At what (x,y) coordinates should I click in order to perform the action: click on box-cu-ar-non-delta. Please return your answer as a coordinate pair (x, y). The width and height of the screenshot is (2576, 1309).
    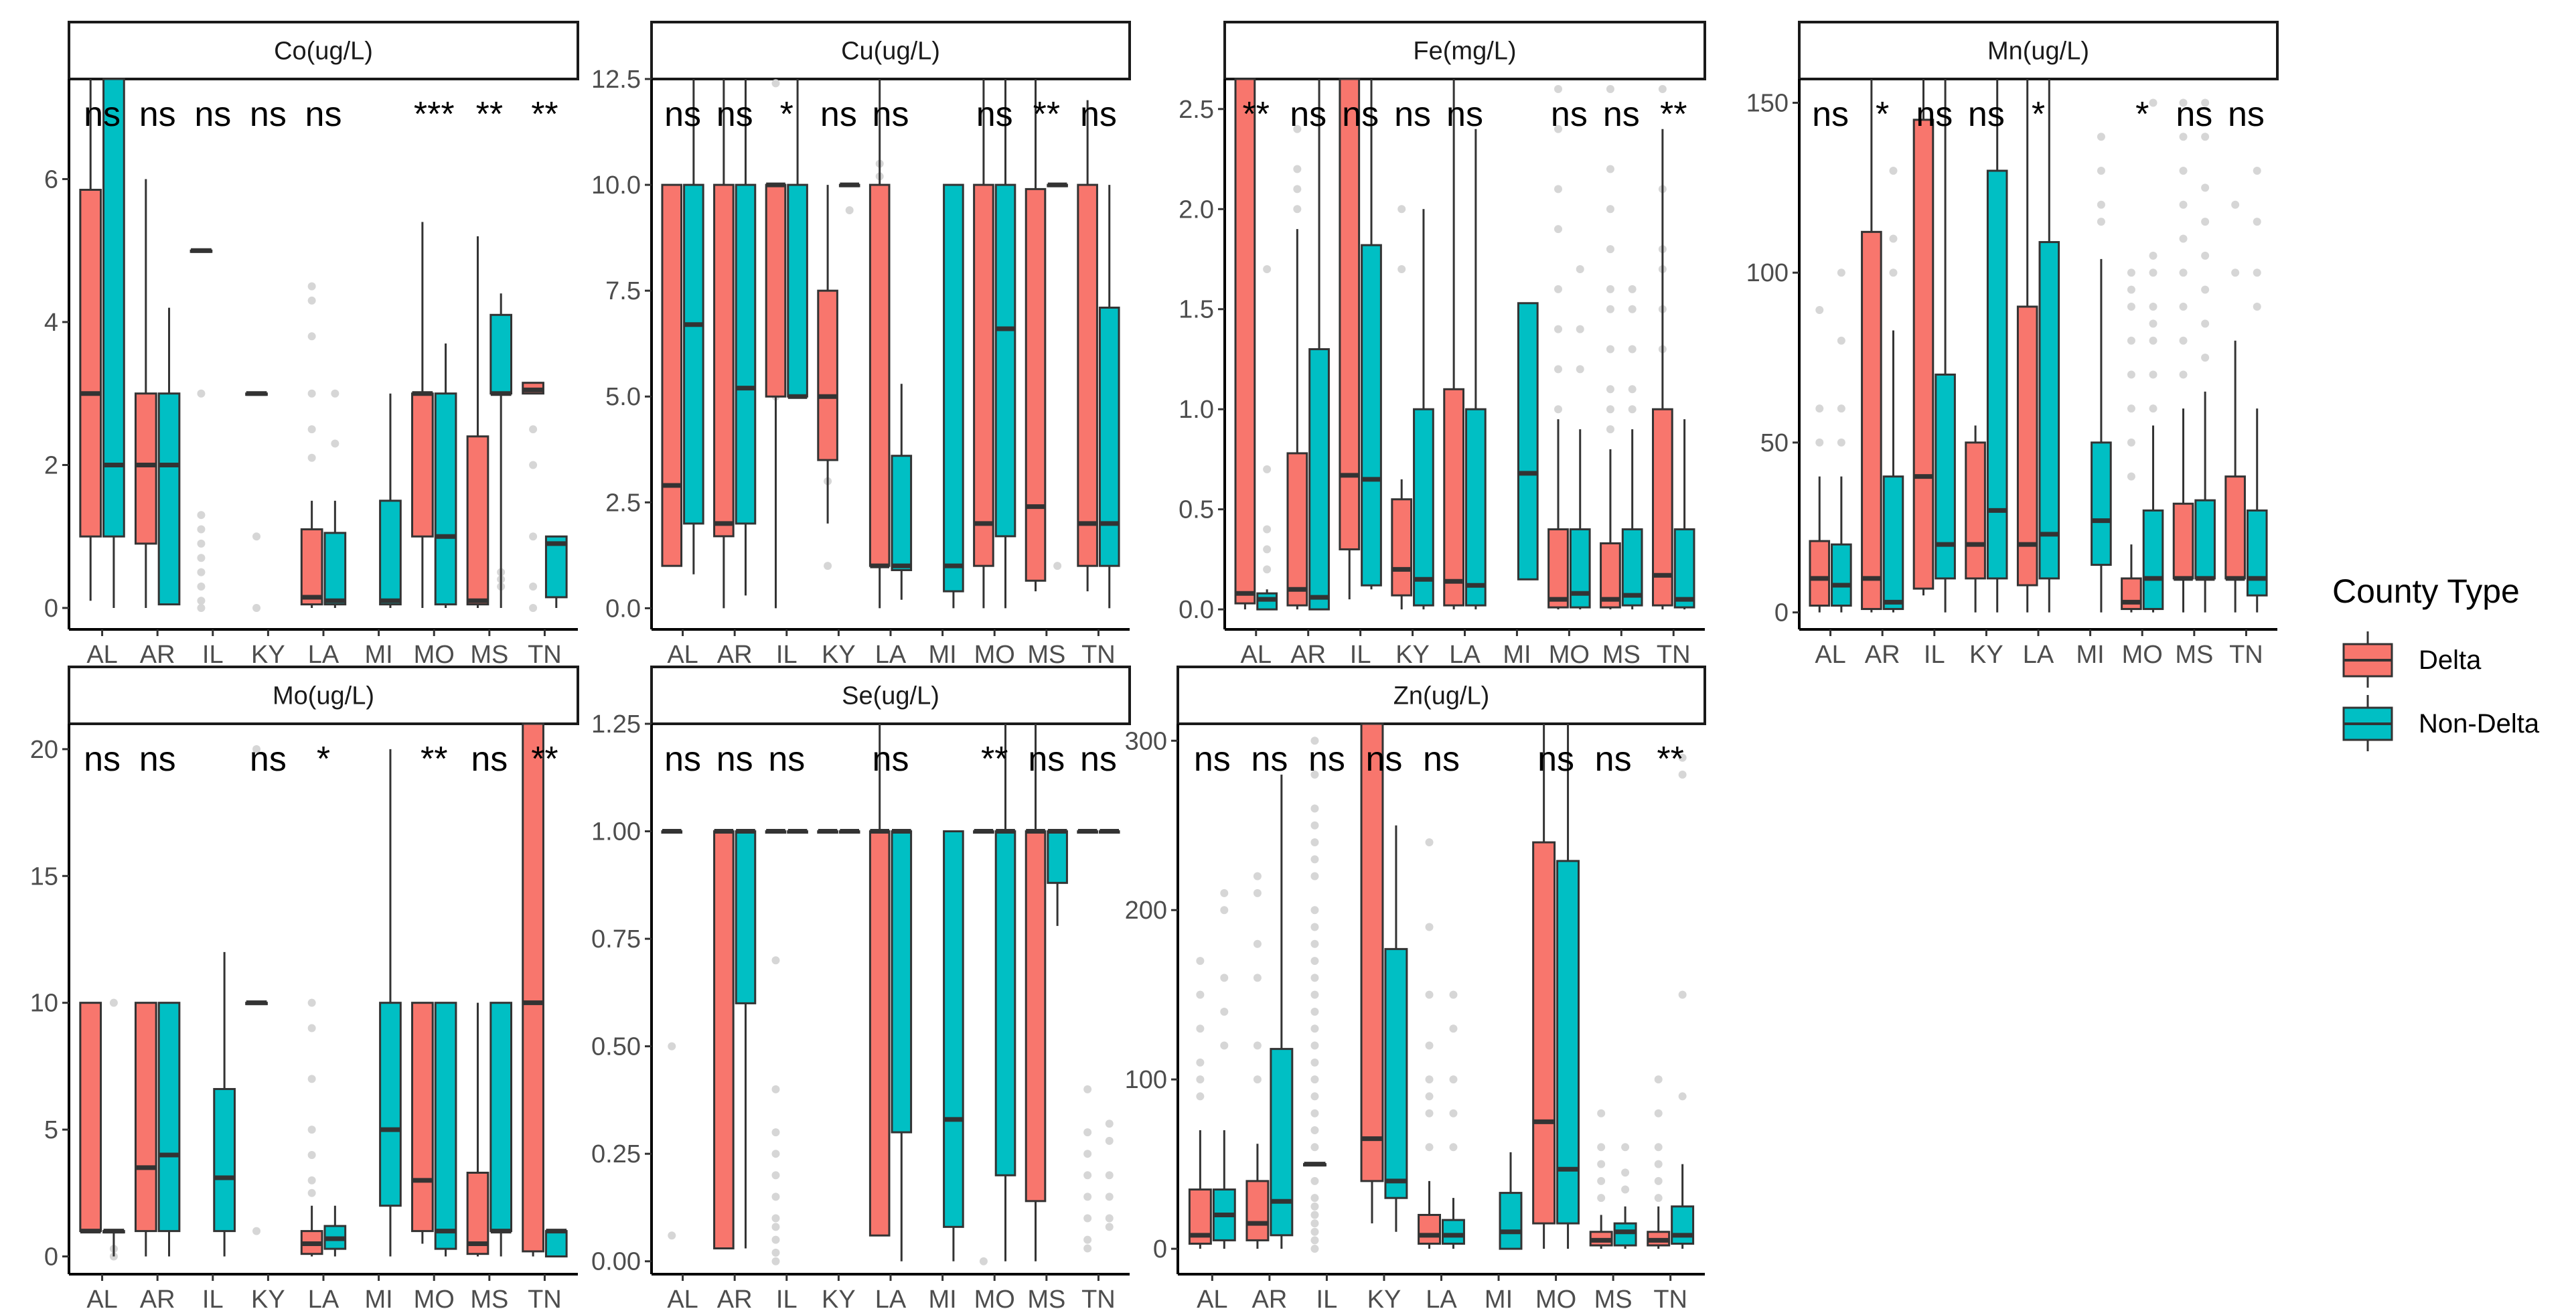
    Looking at the image, I should click on (746, 337).